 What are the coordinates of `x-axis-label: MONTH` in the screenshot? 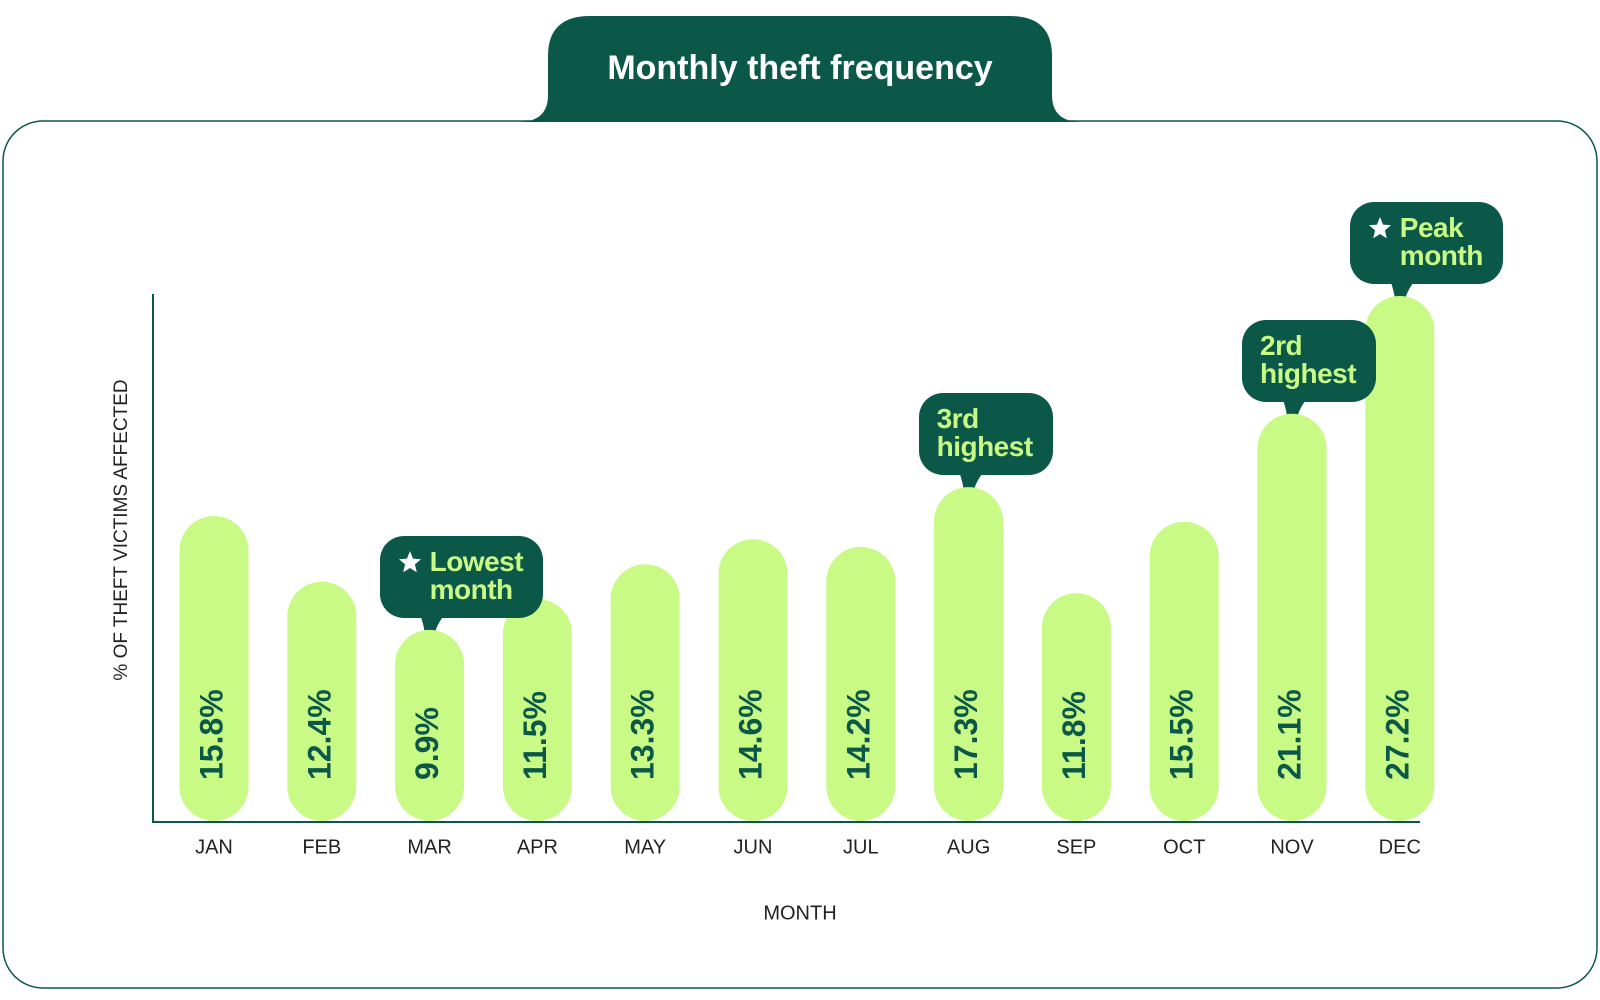 It's located at (799, 913).